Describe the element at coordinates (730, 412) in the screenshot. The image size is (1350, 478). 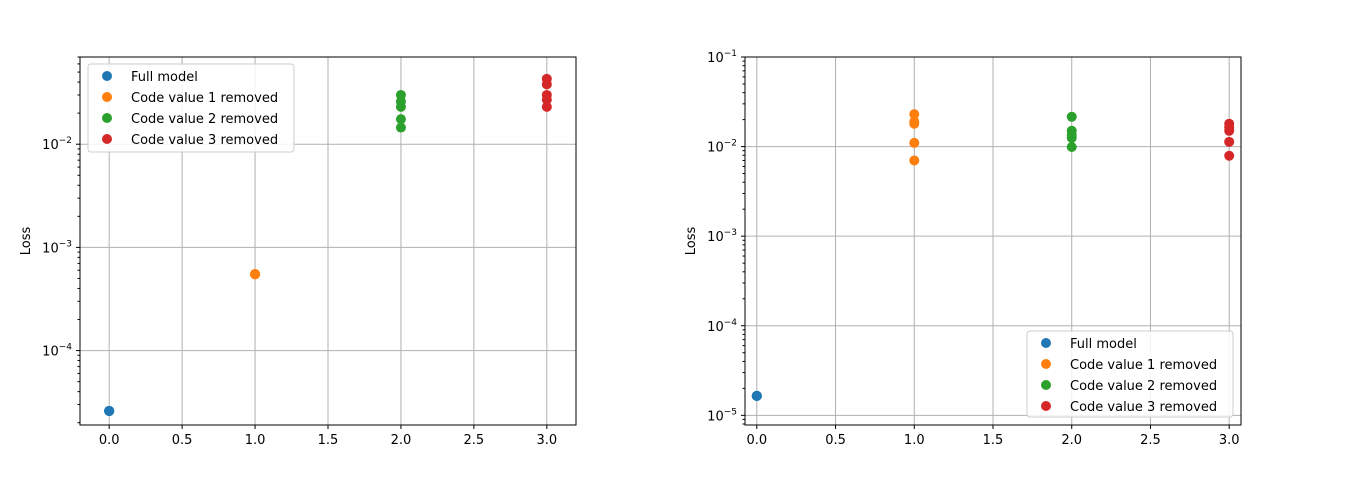
I see `y-tick-exponent: −5` at that location.